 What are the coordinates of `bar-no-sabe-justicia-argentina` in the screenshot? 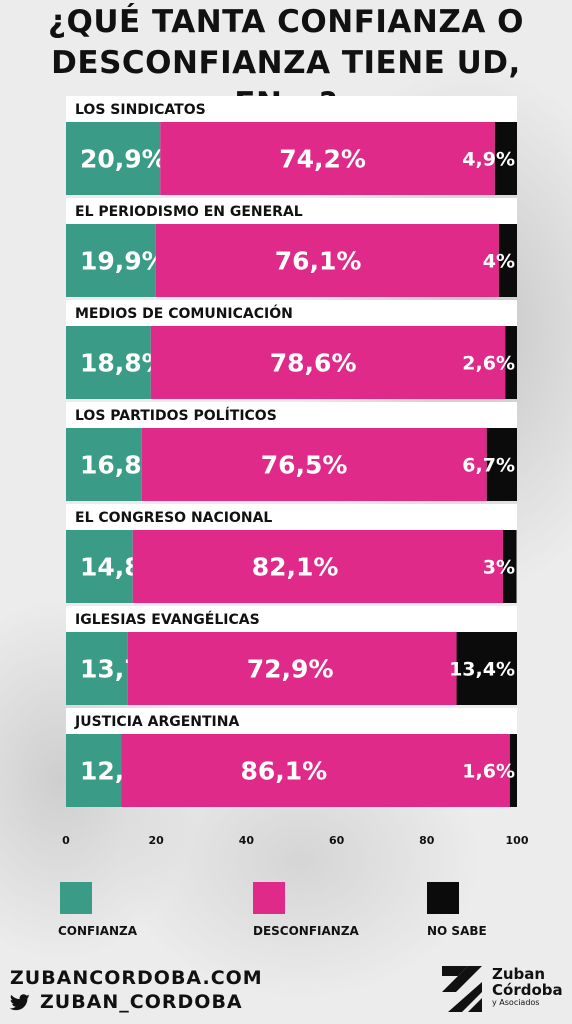 It's located at (513, 770).